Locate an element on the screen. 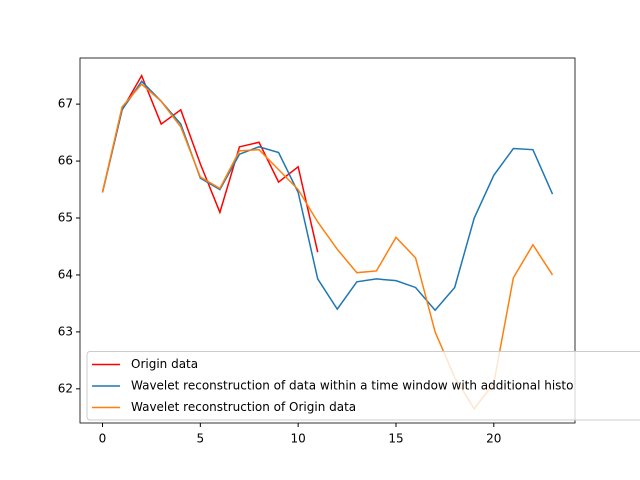 Image resolution: width=640 pixels, height=480 pixels. y-tick-label: 65 is located at coordinates (65, 218).